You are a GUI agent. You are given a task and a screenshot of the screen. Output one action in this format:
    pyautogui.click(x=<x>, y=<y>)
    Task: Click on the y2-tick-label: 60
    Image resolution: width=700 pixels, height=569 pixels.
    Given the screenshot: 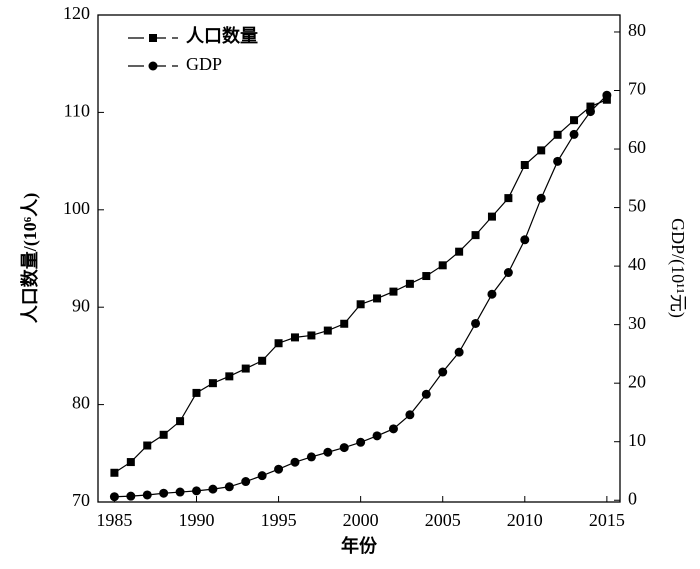 What is the action you would take?
    pyautogui.click(x=637, y=147)
    